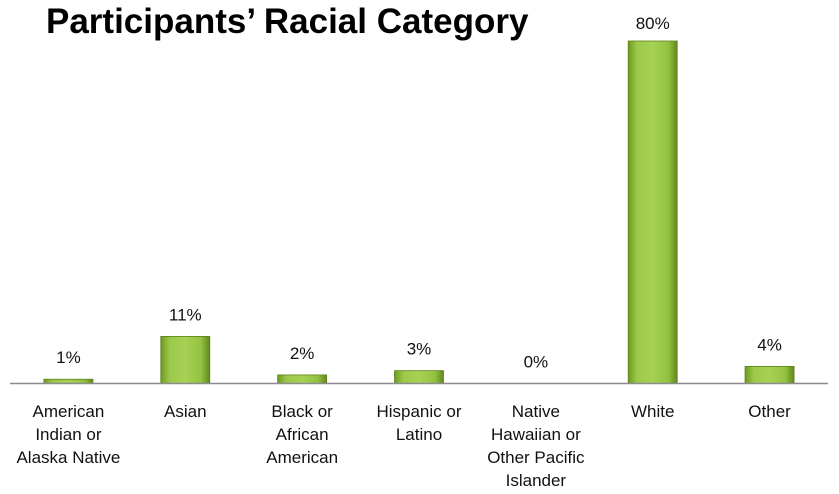  I want to click on category-label-1: Asian, so click(185, 411).